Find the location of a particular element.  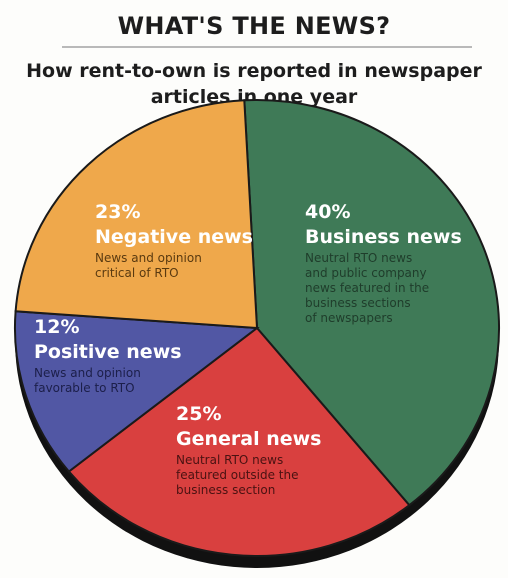

chart-title: WHAT'S THE NEWS? is located at coordinates (254, 26).